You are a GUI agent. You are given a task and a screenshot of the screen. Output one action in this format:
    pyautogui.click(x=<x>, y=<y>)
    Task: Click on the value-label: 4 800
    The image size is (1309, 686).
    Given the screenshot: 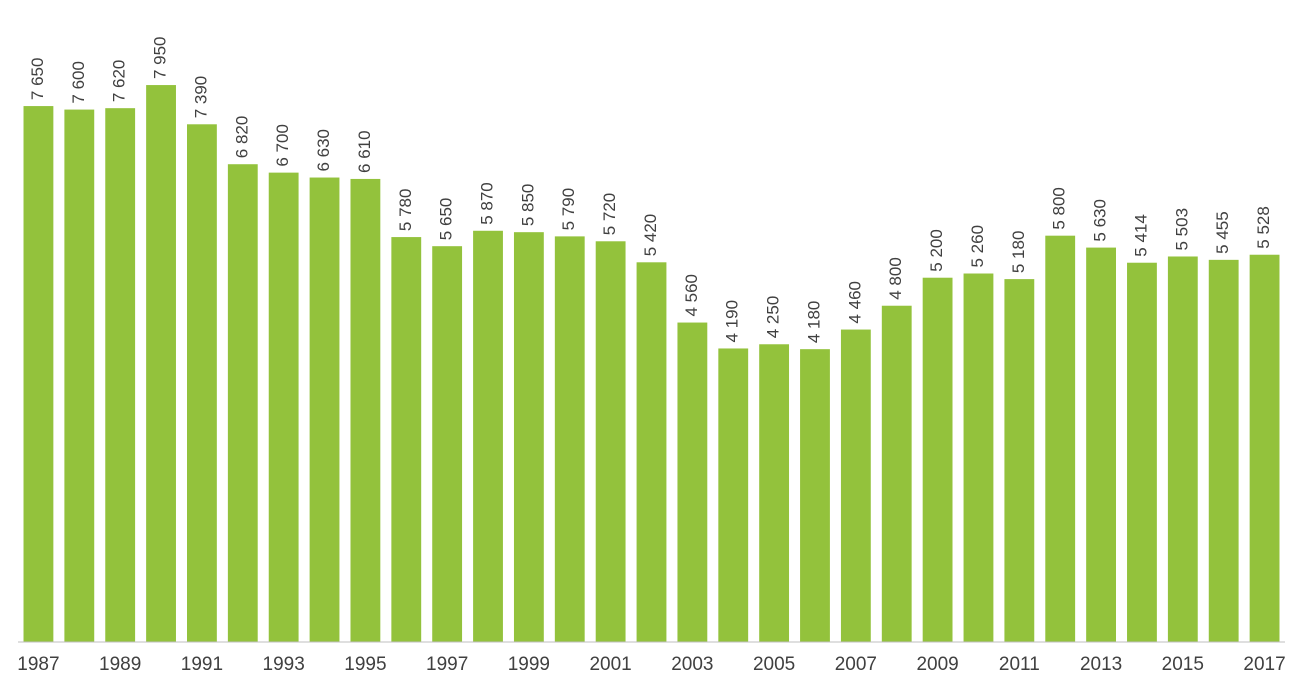 What is the action you would take?
    pyautogui.click(x=895, y=278)
    